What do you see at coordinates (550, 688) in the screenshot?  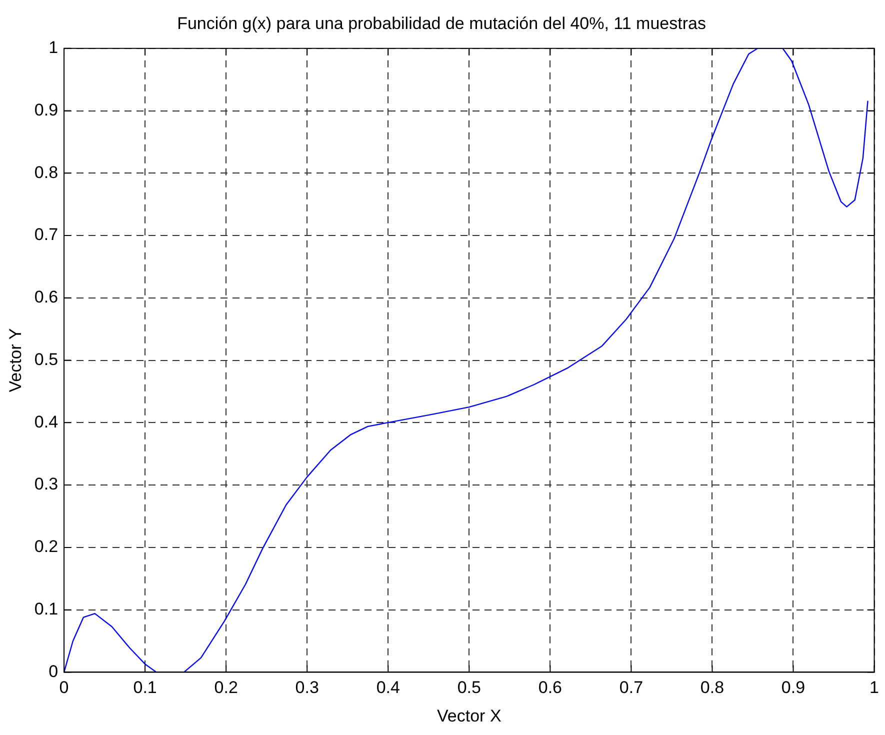 I see `x-tick-label: 0.6` at bounding box center [550, 688].